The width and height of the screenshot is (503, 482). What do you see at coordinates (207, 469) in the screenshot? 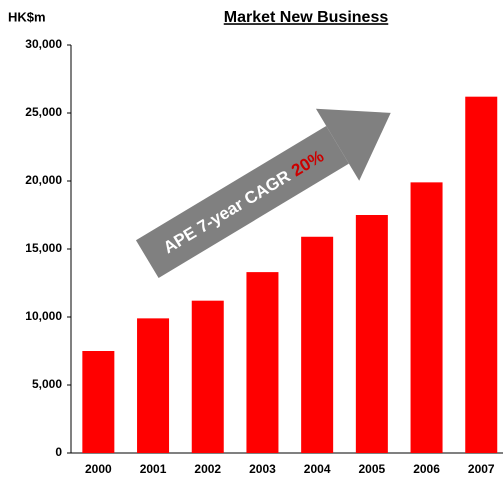
I see `x-tick-label: 2002` at bounding box center [207, 469].